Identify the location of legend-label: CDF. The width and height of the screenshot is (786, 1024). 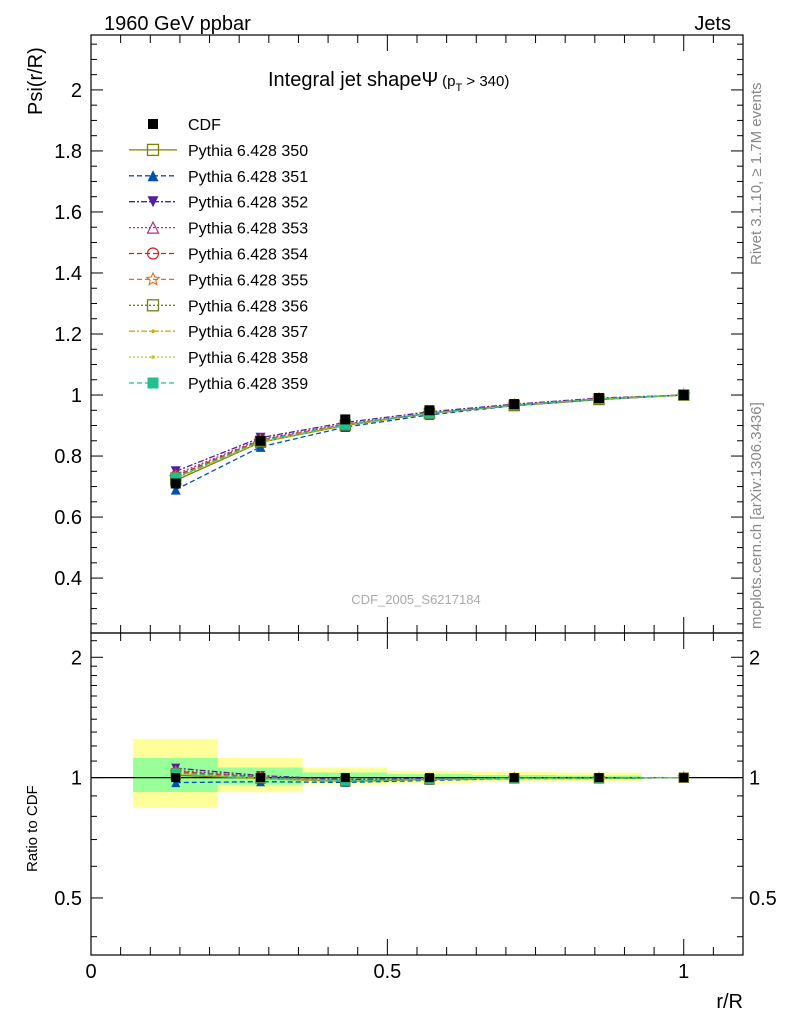
(204, 125).